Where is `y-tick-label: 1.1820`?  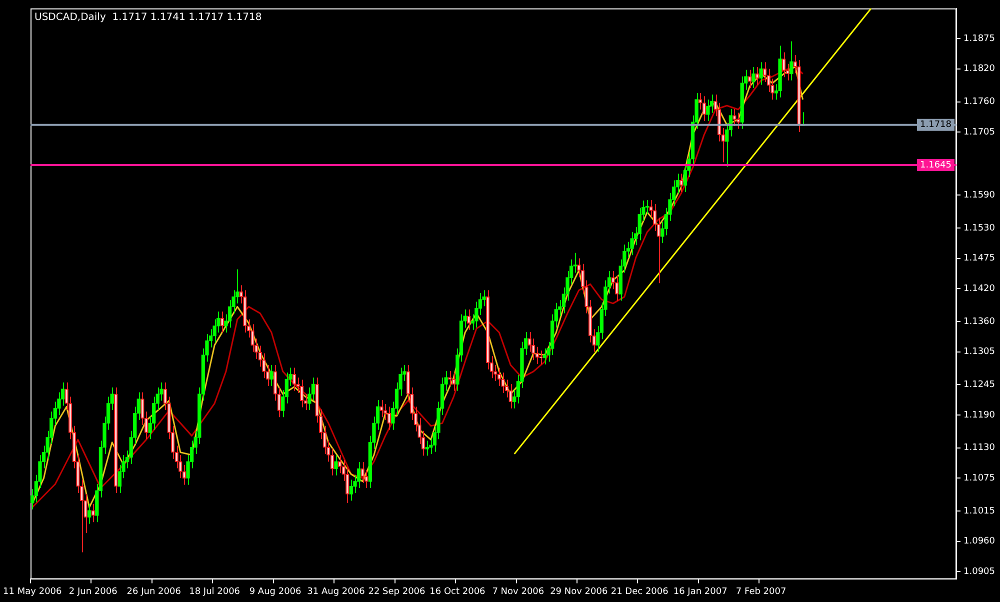 y-tick-label: 1.1820 is located at coordinates (980, 69).